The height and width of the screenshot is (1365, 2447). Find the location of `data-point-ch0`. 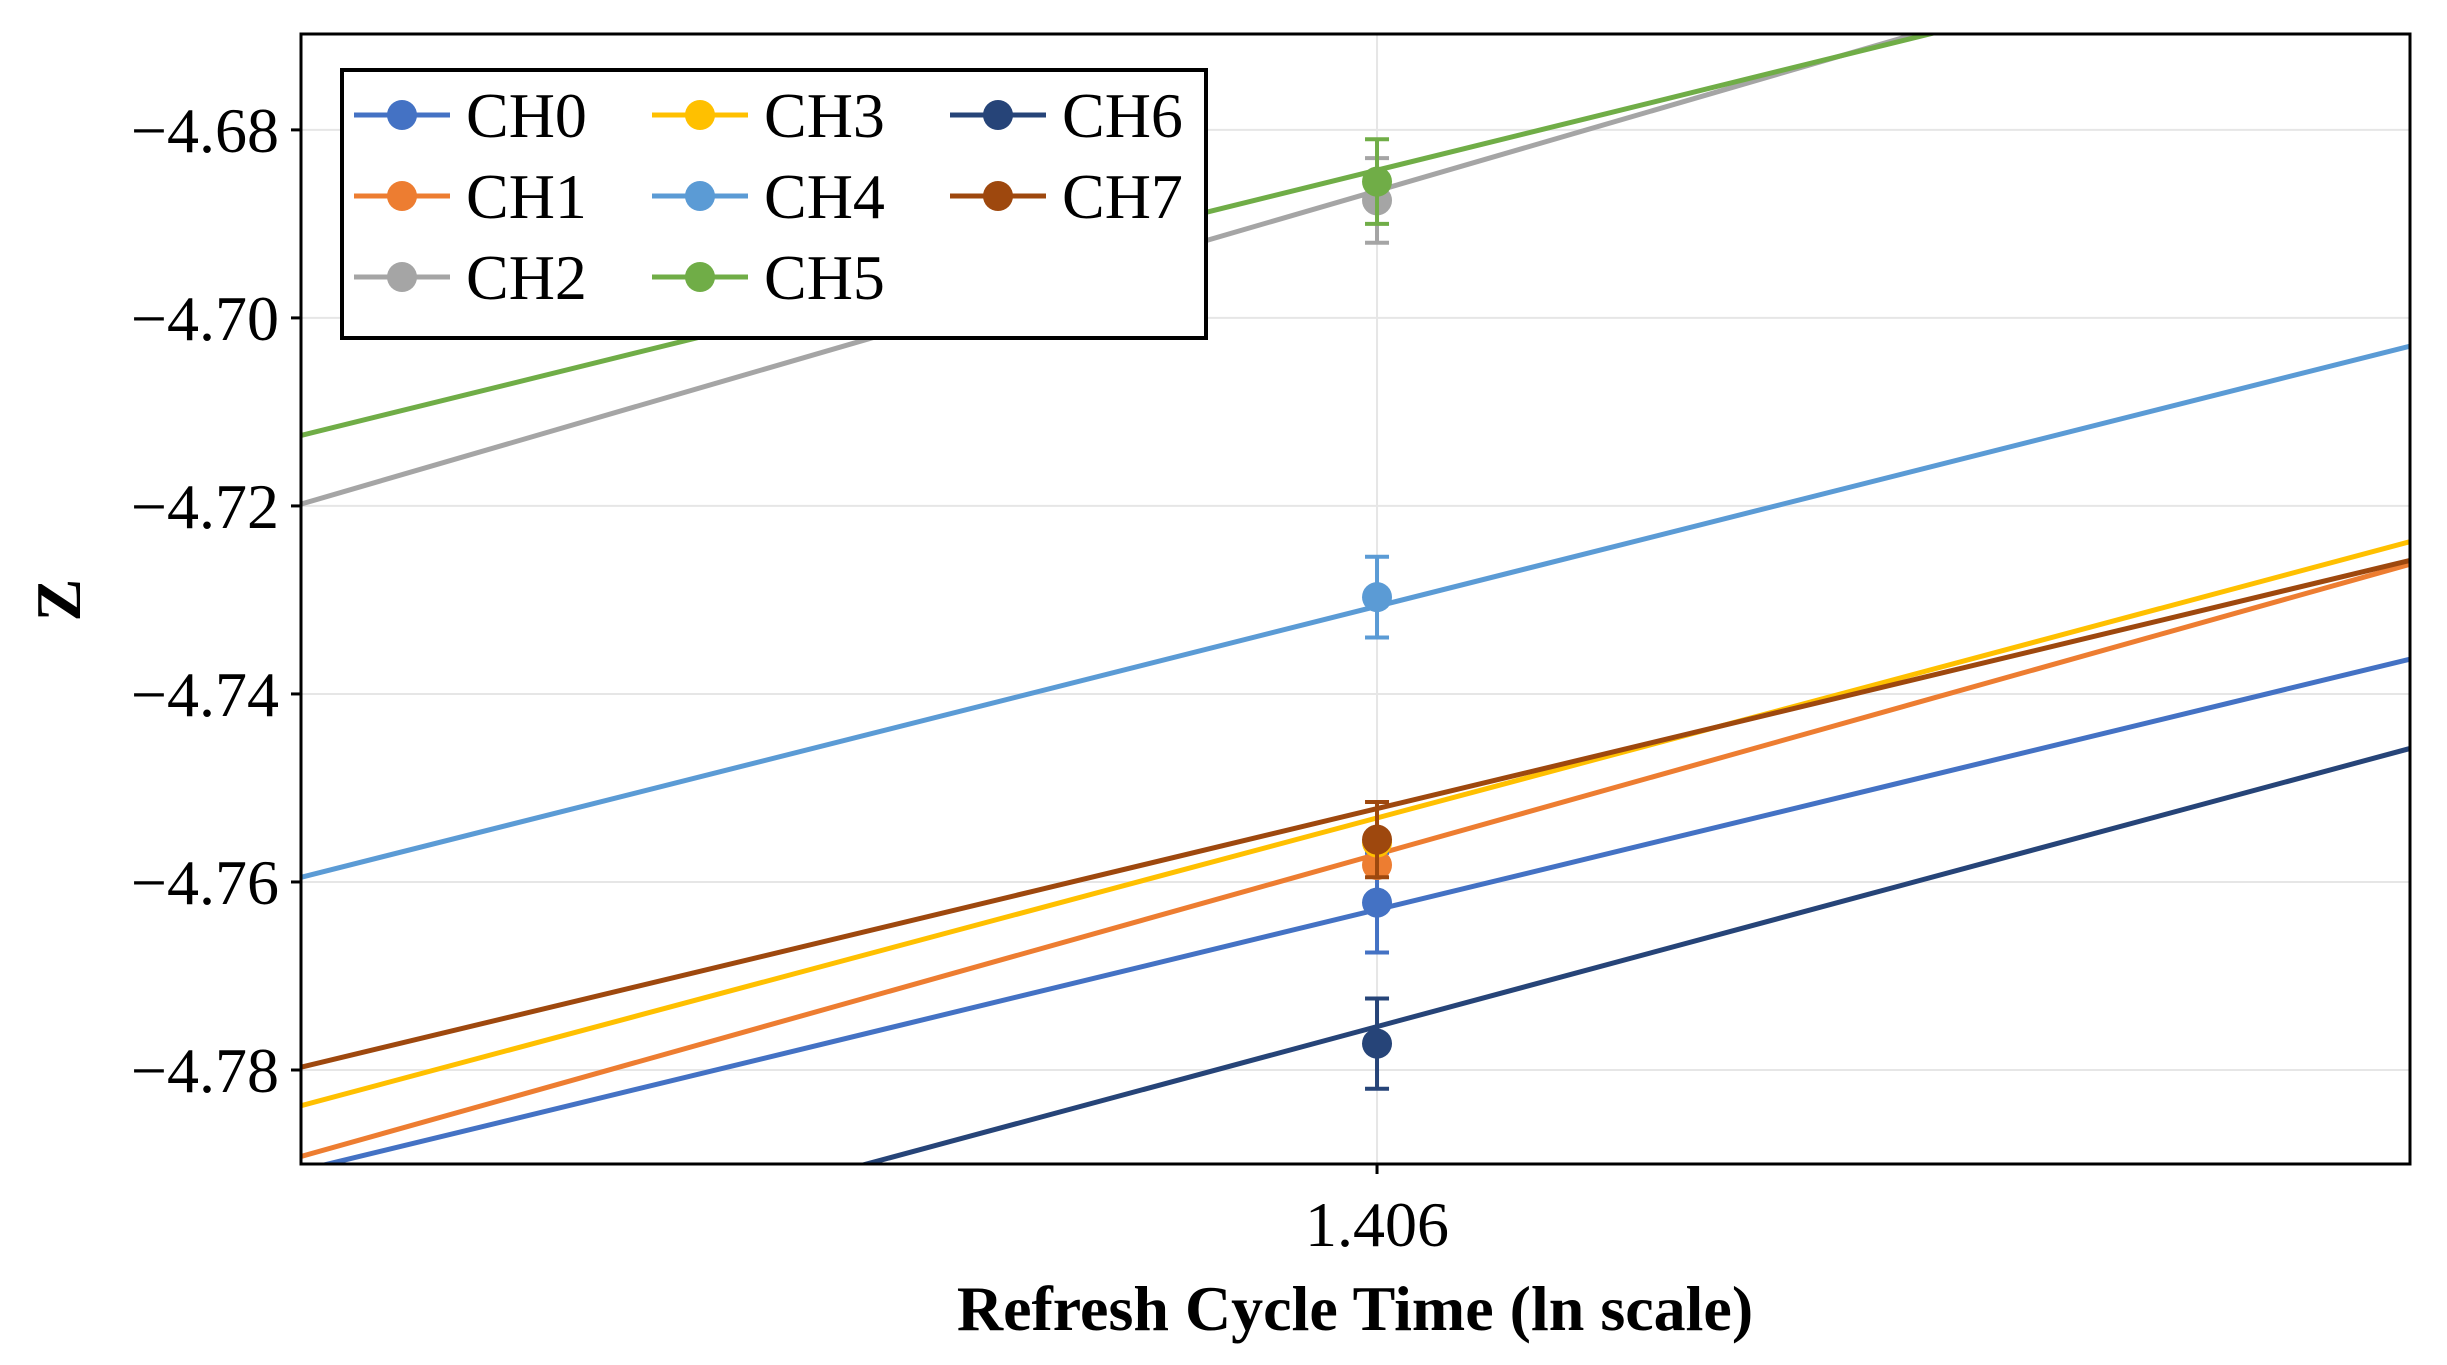

data-point-ch0 is located at coordinates (1377, 902).